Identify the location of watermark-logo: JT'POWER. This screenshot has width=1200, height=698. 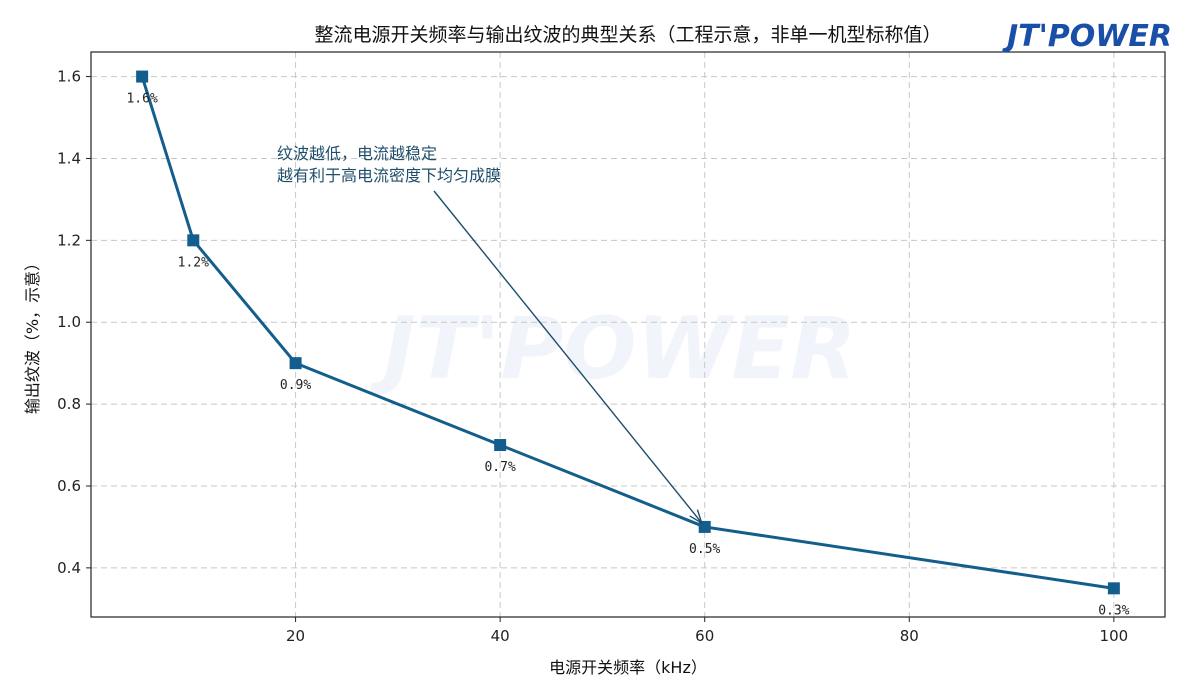
(613, 349).